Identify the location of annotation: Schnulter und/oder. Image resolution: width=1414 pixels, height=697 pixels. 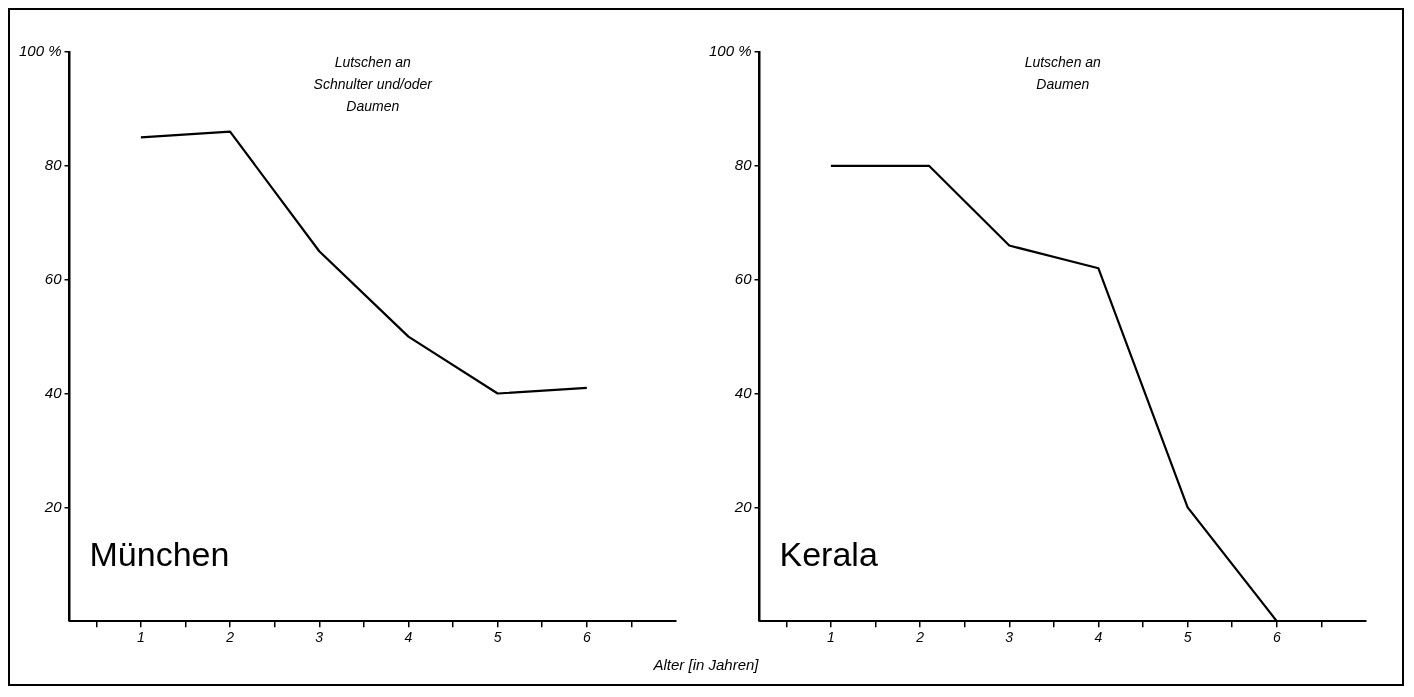
(373, 83).